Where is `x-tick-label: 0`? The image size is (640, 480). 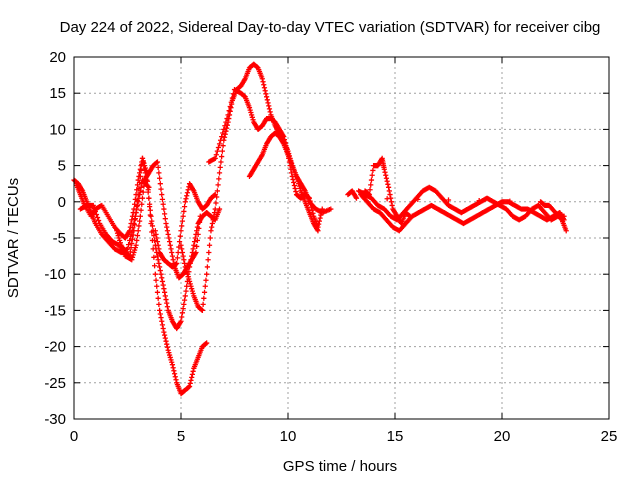
x-tick-label: 0 is located at coordinates (74, 436).